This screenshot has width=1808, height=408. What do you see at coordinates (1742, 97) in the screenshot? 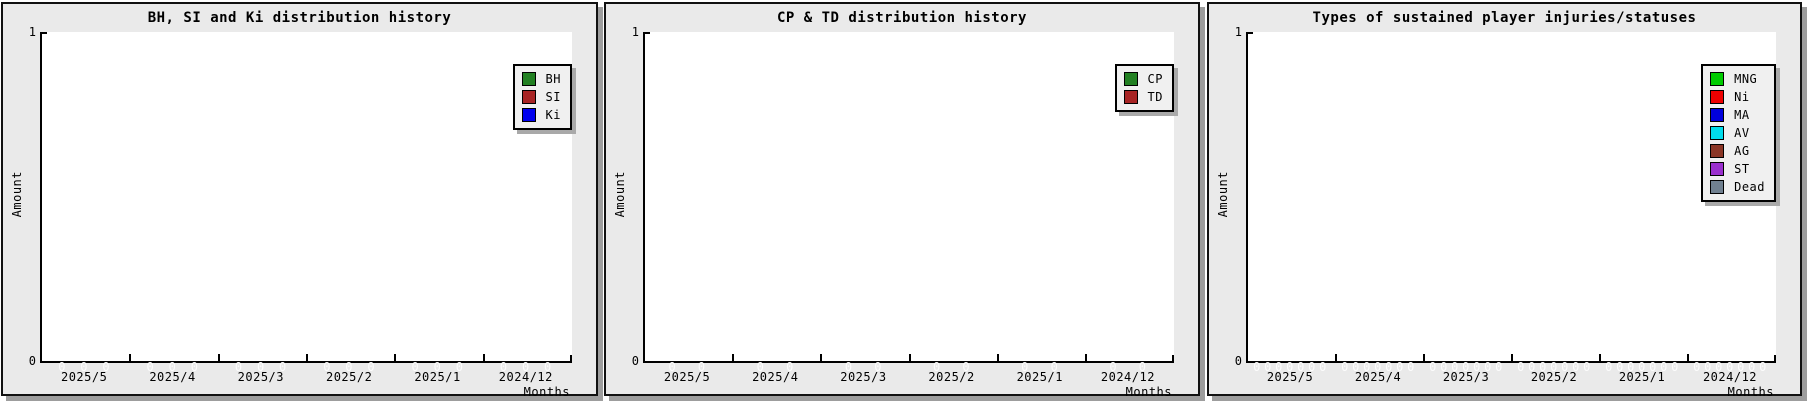
I see `legend-label: Ni` at bounding box center [1742, 97].